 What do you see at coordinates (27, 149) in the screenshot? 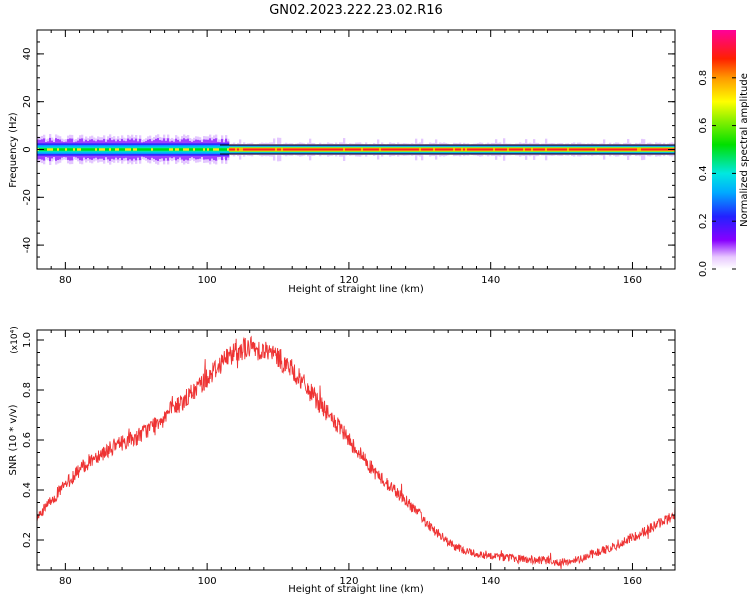
I see `y-tick-label: 0` at bounding box center [27, 149].